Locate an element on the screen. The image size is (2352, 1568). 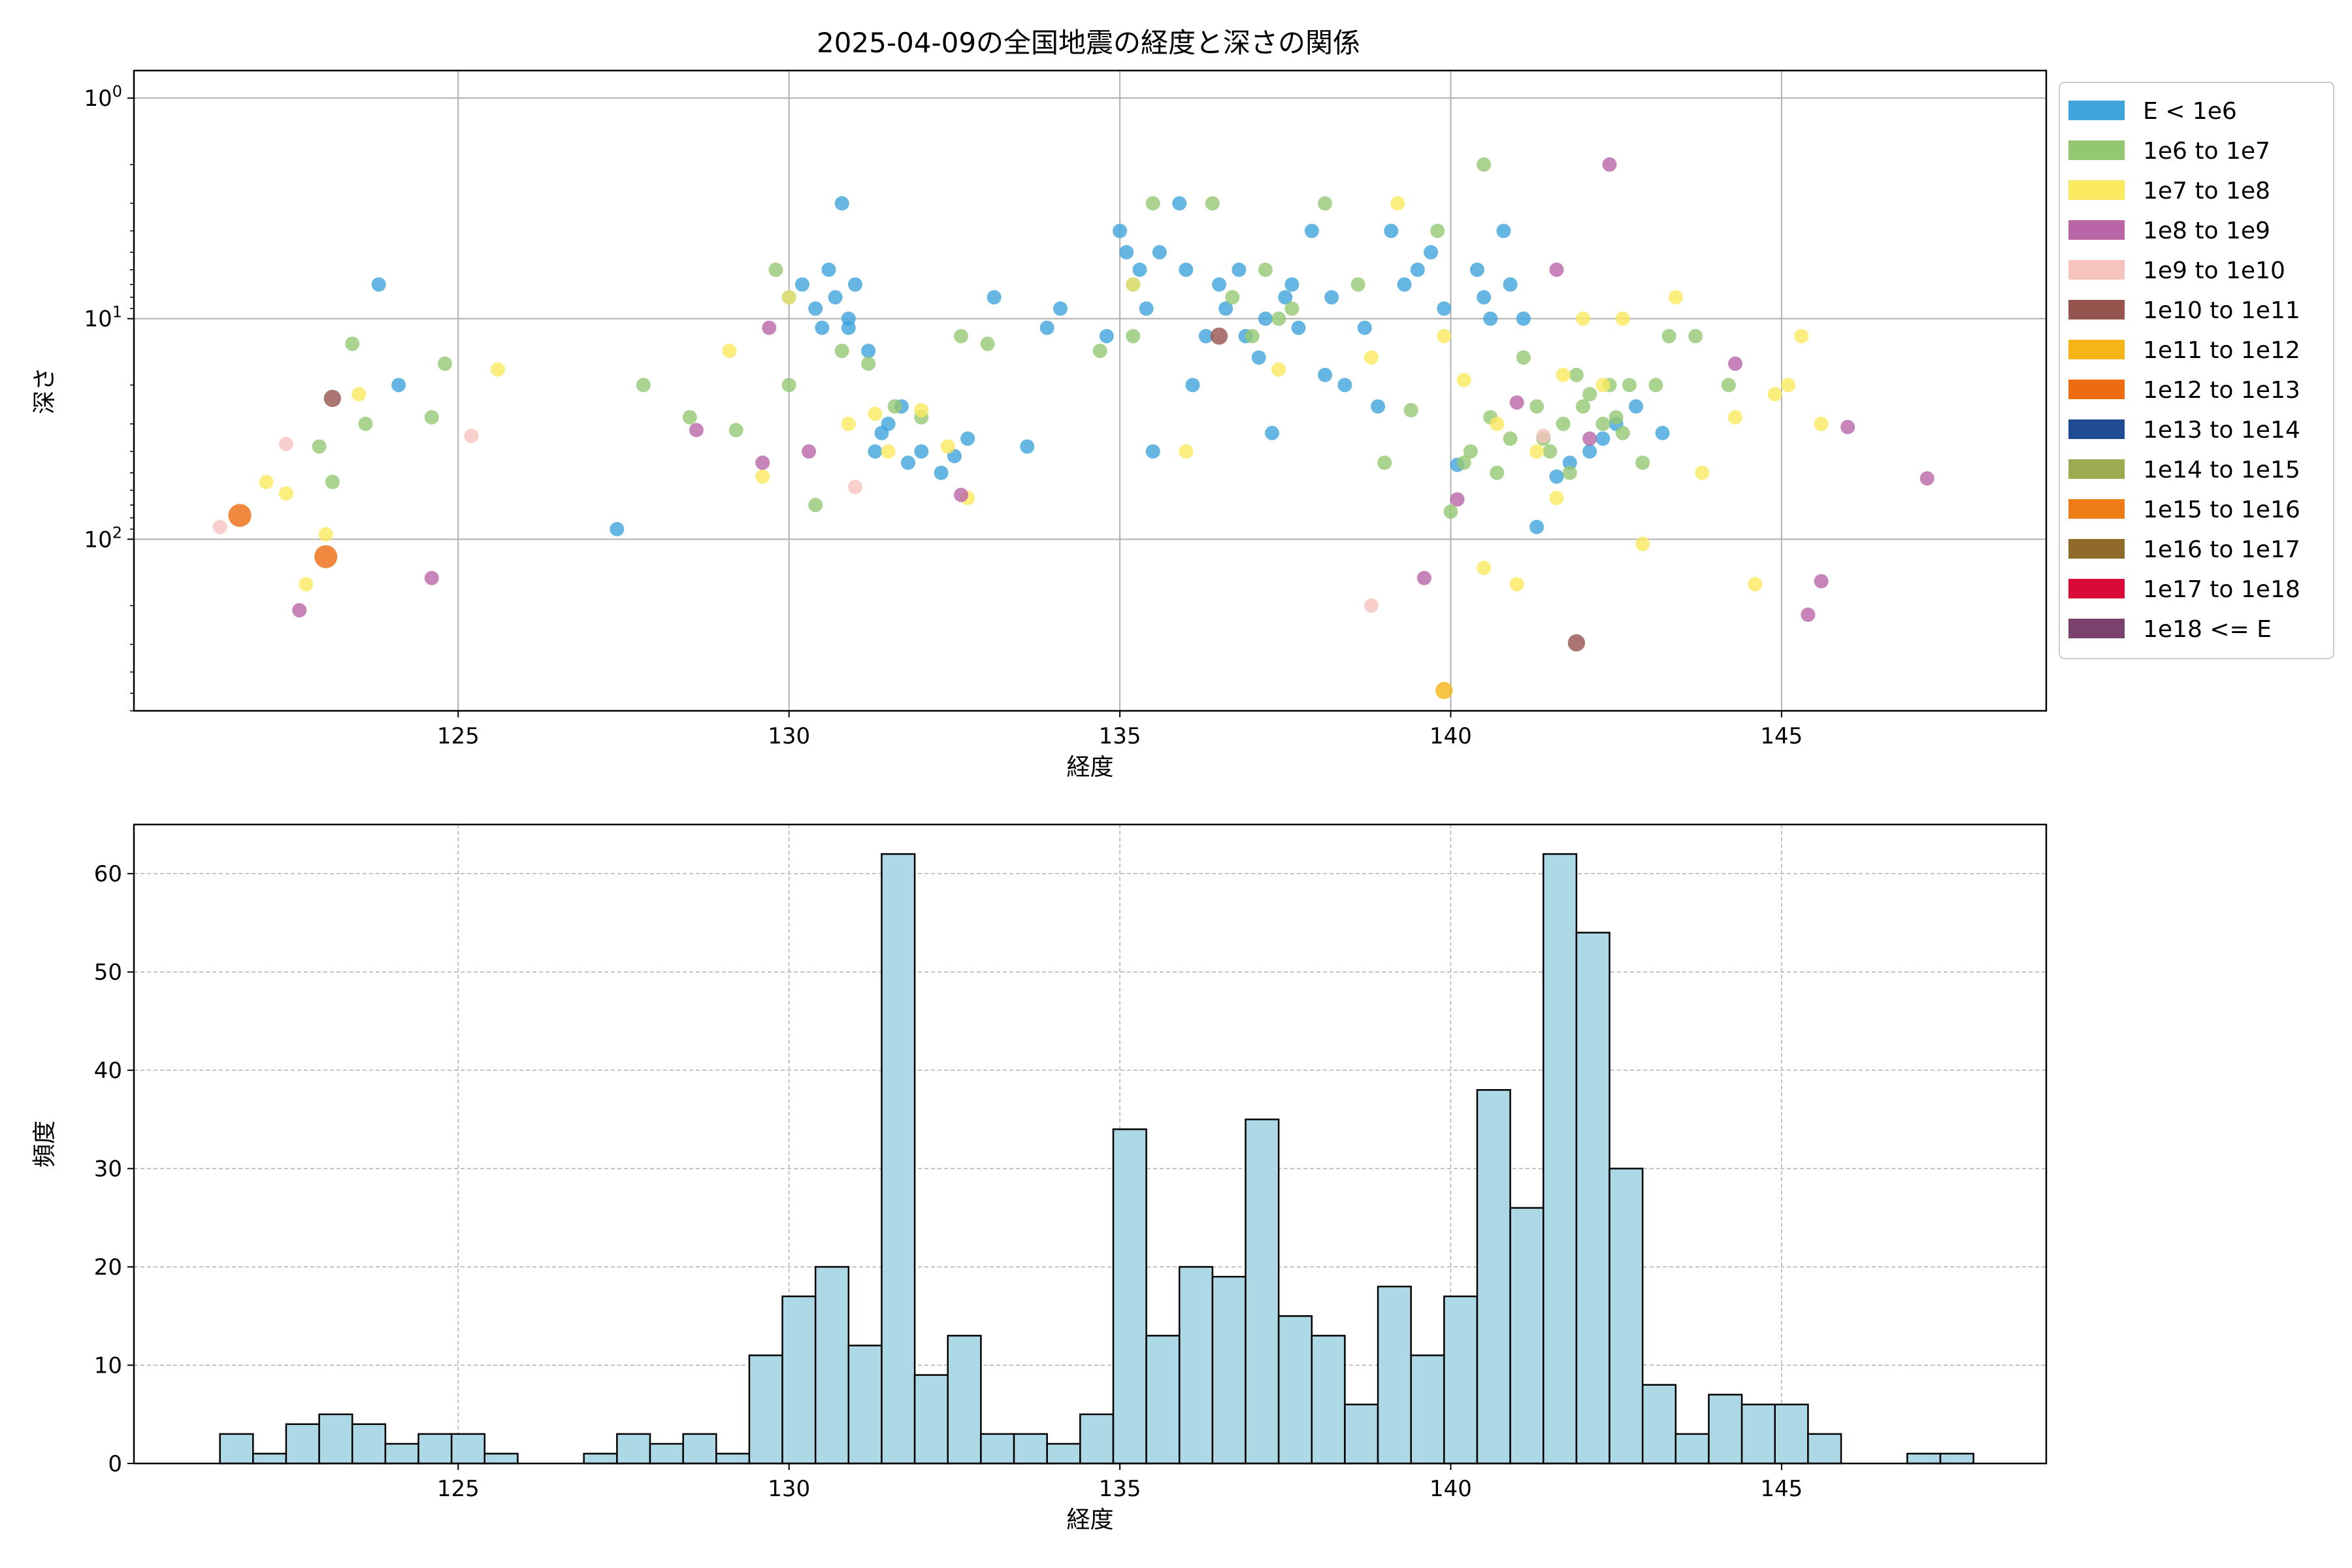
scatter-x-tick-label: 125 is located at coordinates (458, 736).